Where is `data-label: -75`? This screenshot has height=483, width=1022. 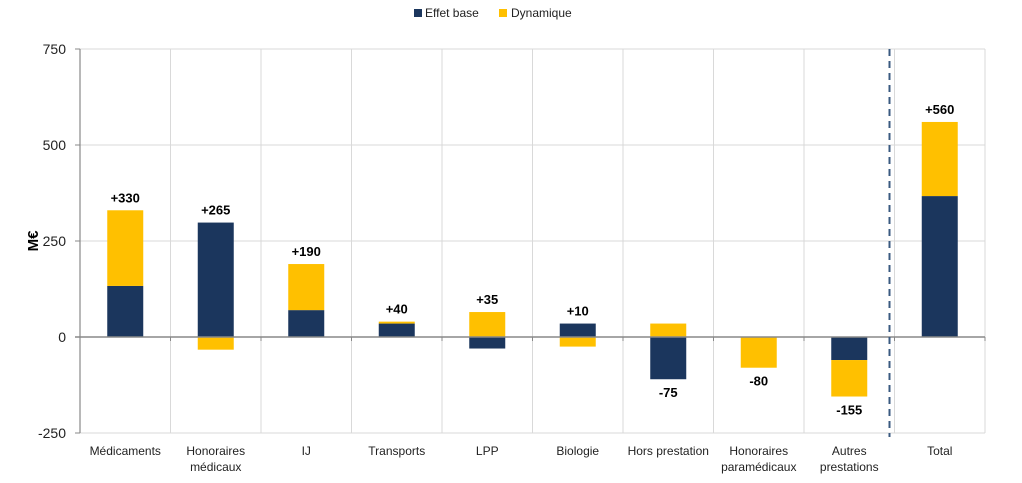 data-label: -75 is located at coordinates (668, 392).